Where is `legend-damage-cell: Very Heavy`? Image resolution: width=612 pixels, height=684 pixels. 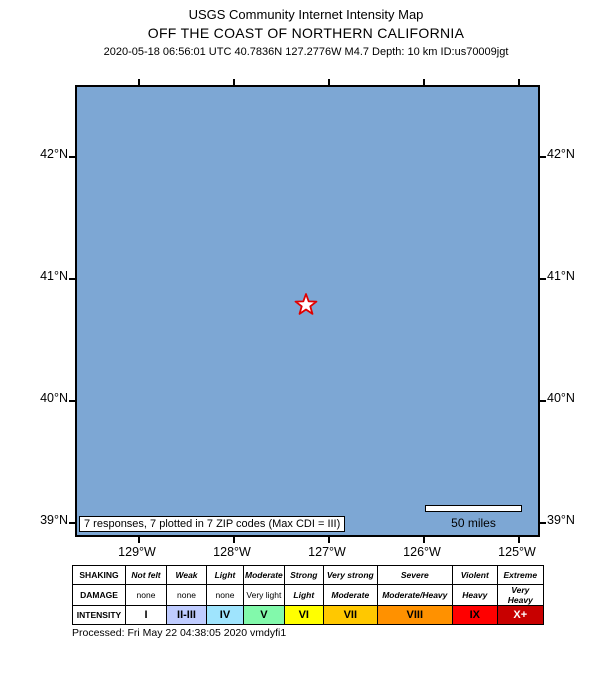
legend-damage-cell: Very Heavy is located at coordinates (520, 595).